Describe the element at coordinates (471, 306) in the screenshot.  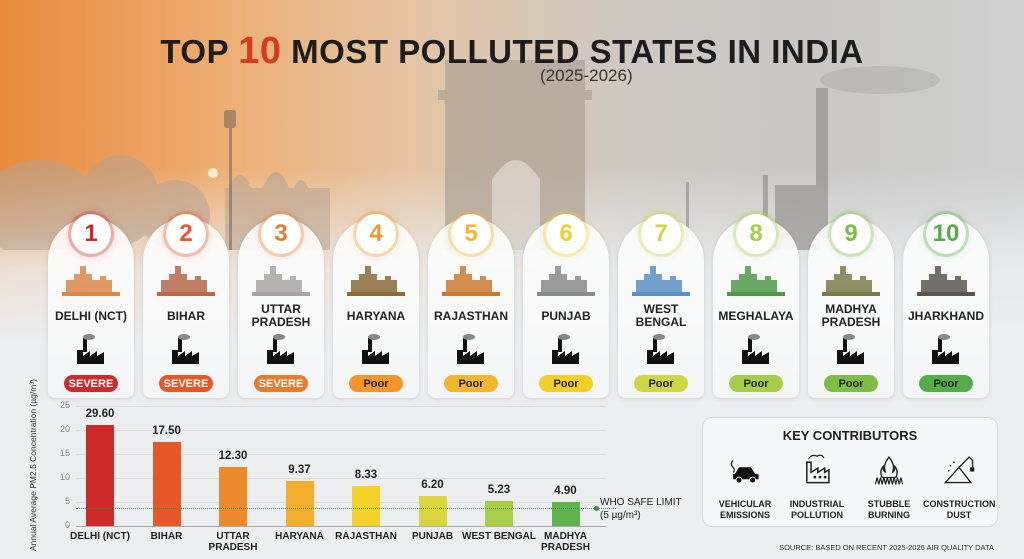
I see `state-card-5: 5 RAJASTHAN Poor` at that location.